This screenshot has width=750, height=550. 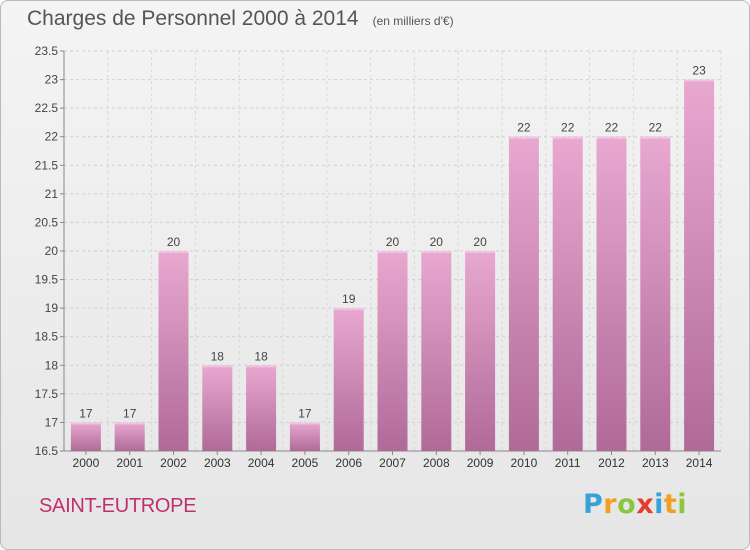 I want to click on x-tick-label: 2010, so click(x=524, y=463).